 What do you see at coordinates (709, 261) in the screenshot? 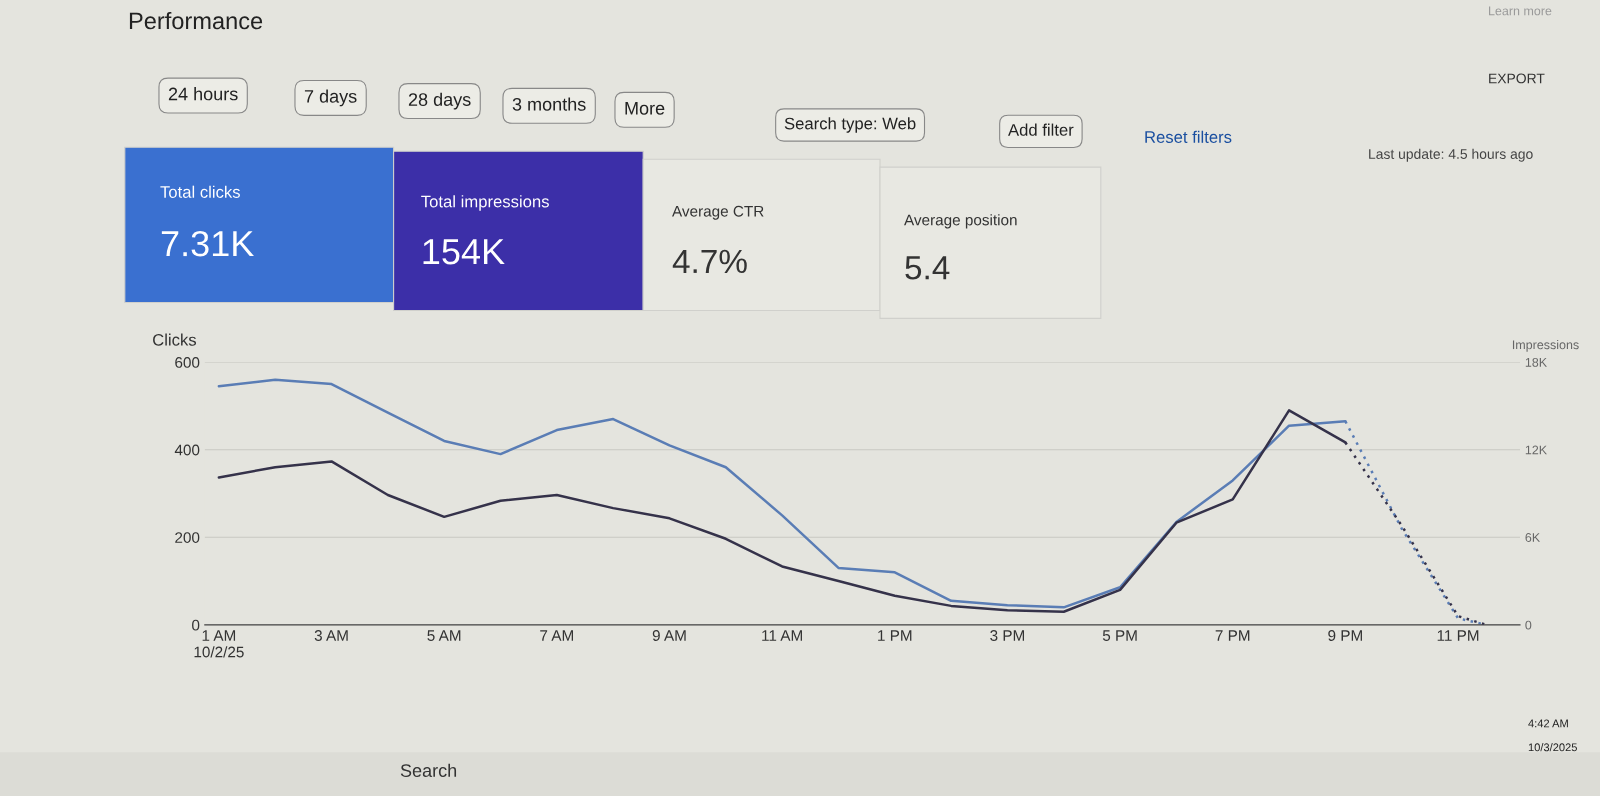
I see `text: 4.7%` at bounding box center [709, 261].